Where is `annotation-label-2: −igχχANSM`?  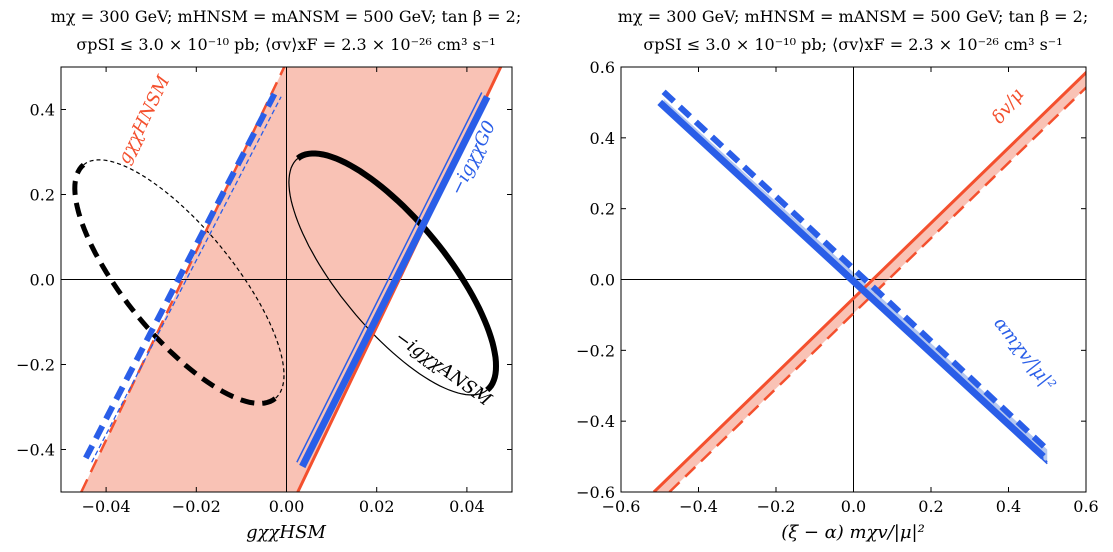
annotation-label-2: −igχχANSM is located at coordinates (443, 369).